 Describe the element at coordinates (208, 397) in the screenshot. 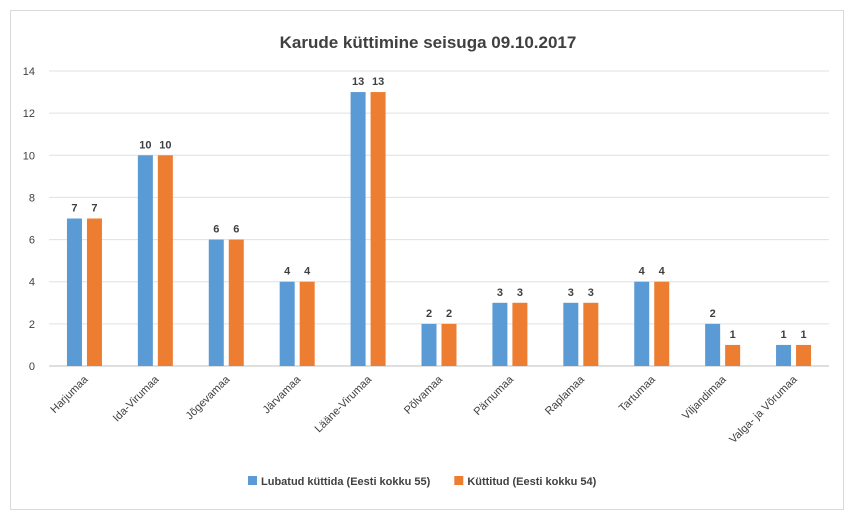

I see `x-category-label: Jõgevamaa` at that location.